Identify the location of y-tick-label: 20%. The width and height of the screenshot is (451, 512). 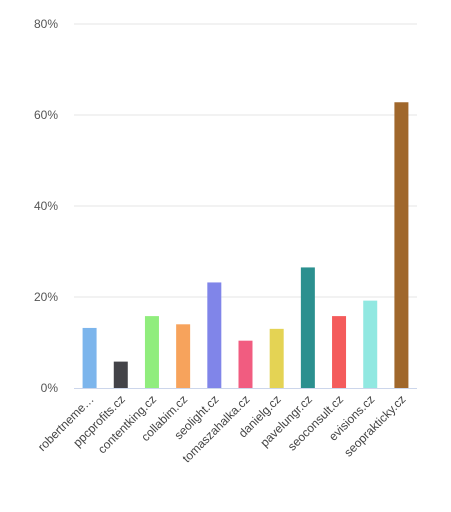
(46, 297).